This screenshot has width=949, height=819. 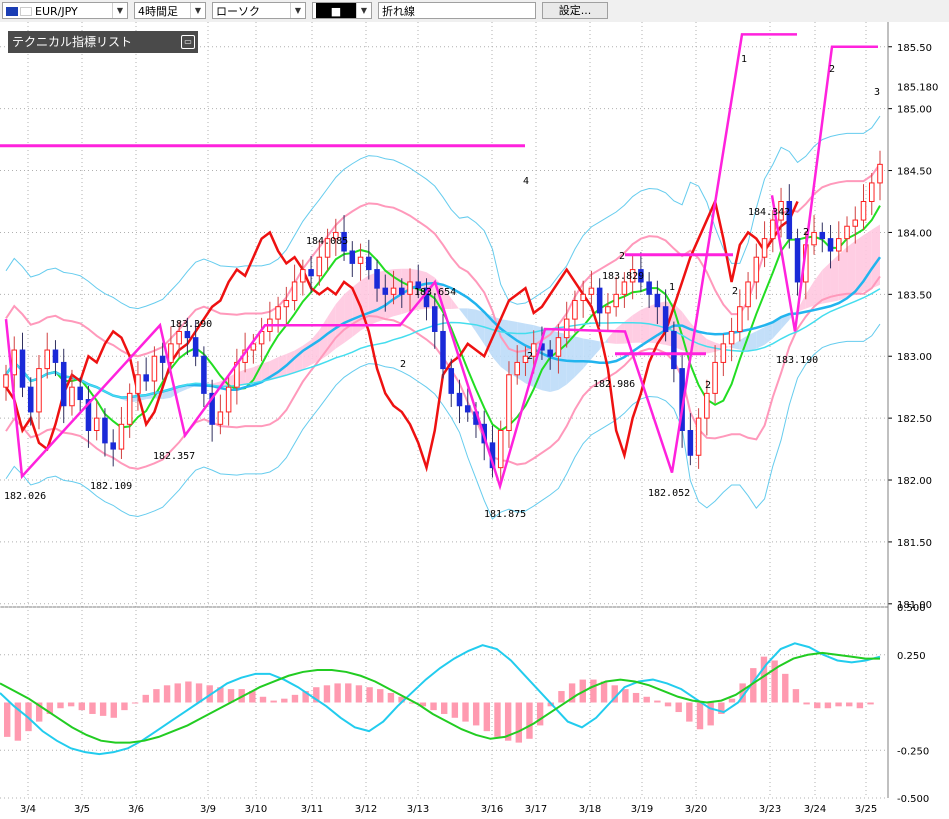 I want to click on price-annotation: 183.829, so click(x=623, y=276).